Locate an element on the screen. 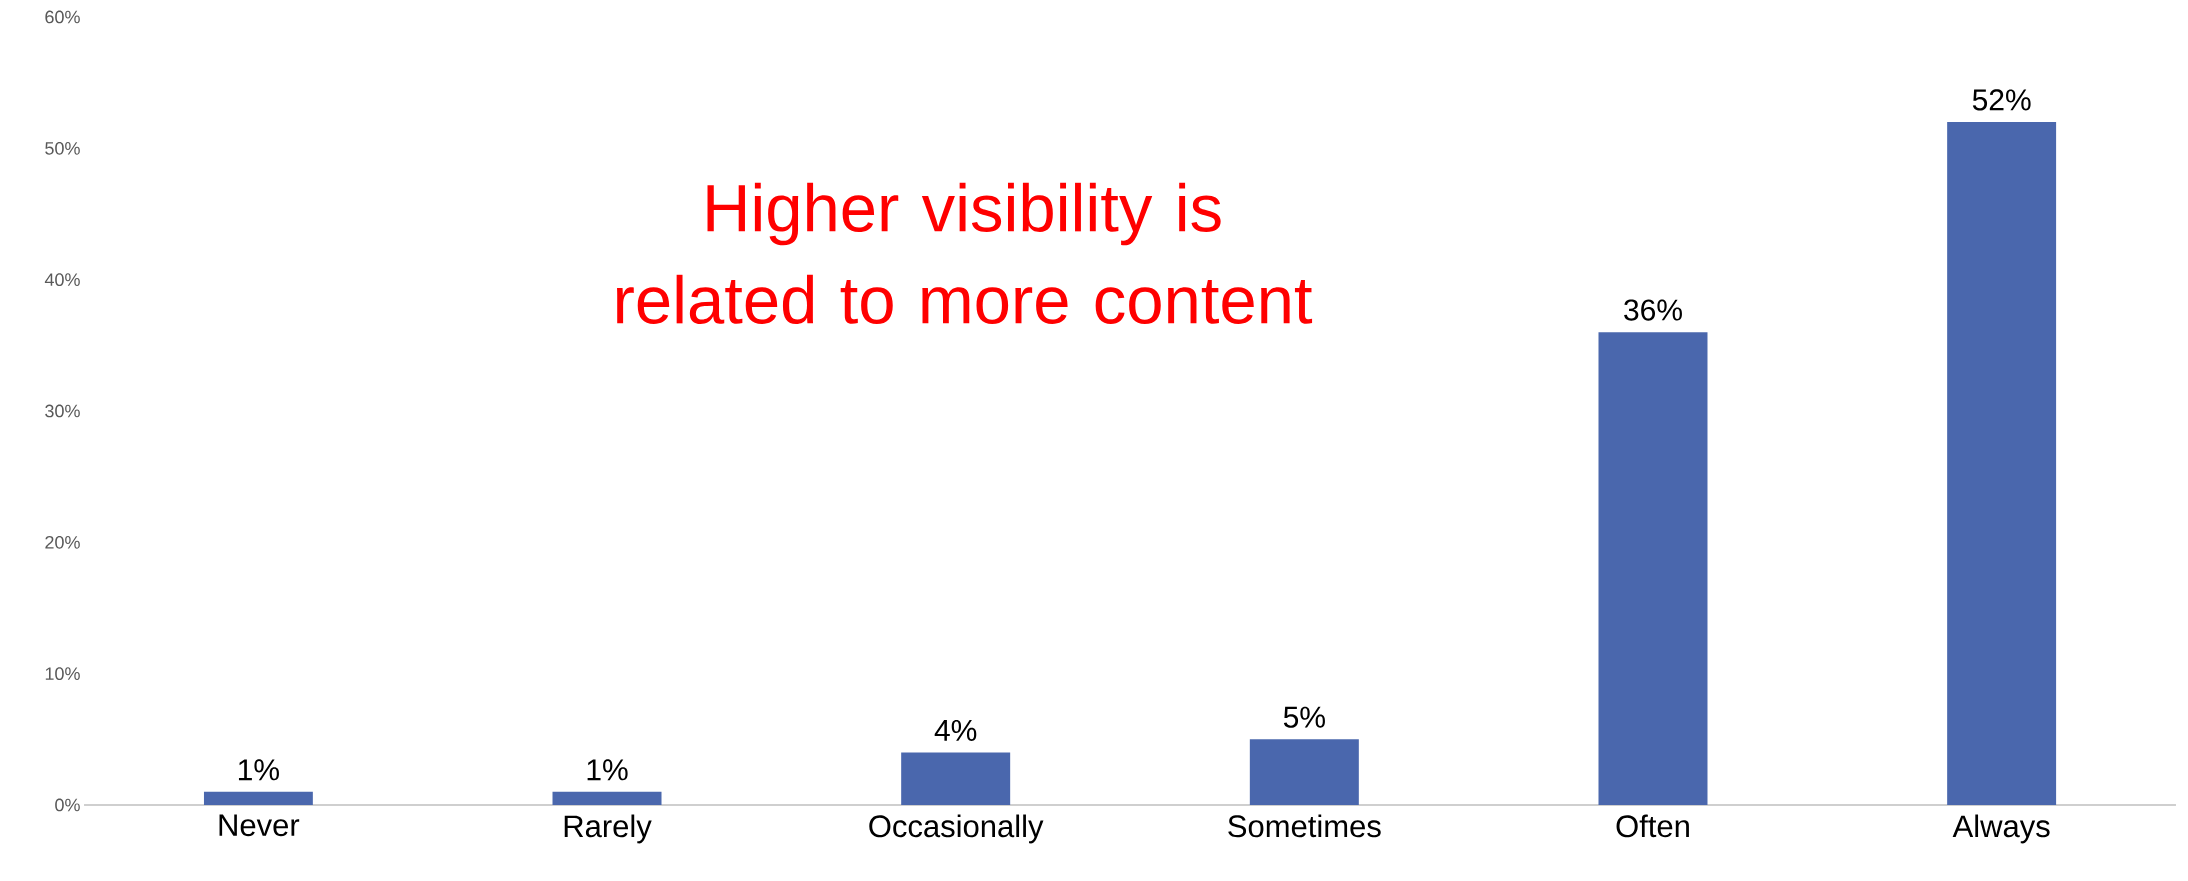 This screenshot has height=881, width=2188. data-label: 52% is located at coordinates (2001, 100).